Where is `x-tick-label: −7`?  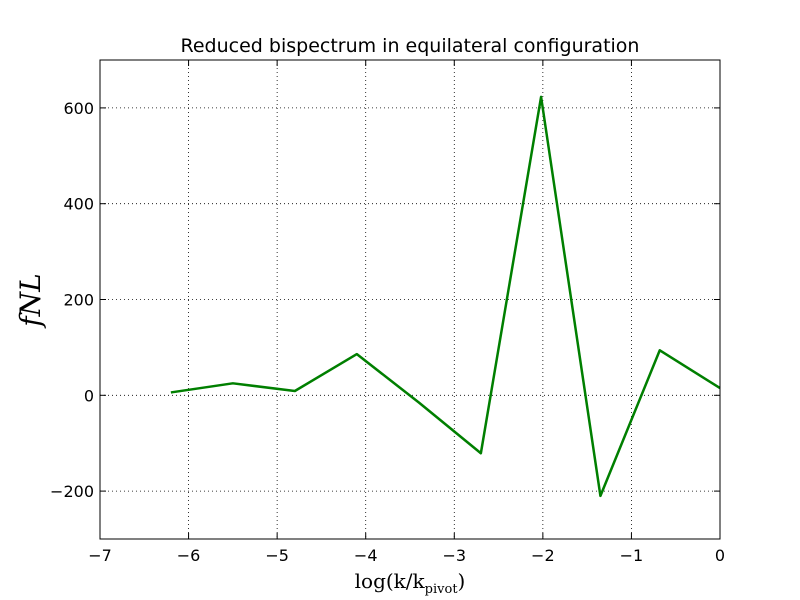
x-tick-label: −7 is located at coordinates (100, 555).